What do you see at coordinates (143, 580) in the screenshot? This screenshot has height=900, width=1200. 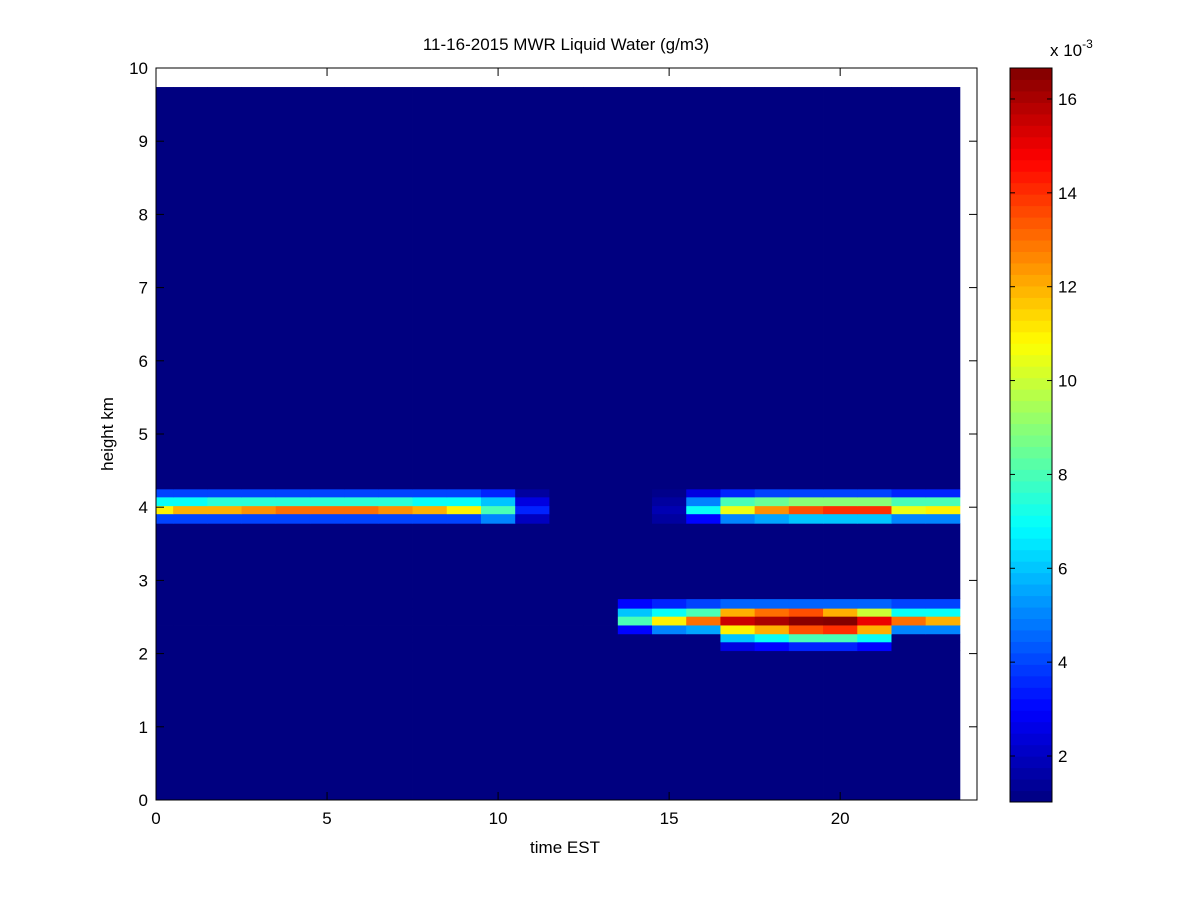 I see `y-tick-label: 3` at bounding box center [143, 580].